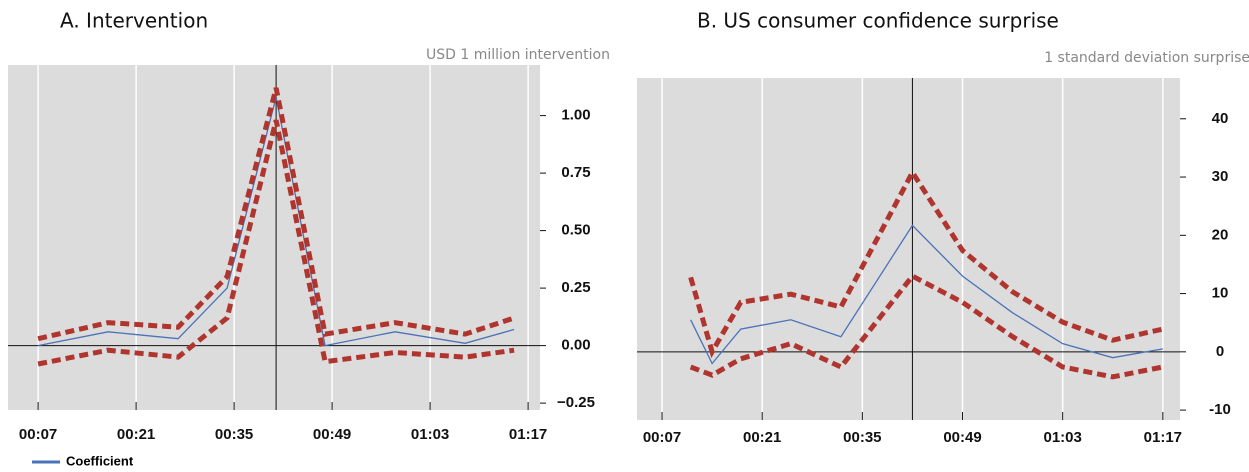 This screenshot has height=472, width=1249. What do you see at coordinates (1220, 409) in the screenshot?
I see `y-tick-label: -10` at bounding box center [1220, 409].